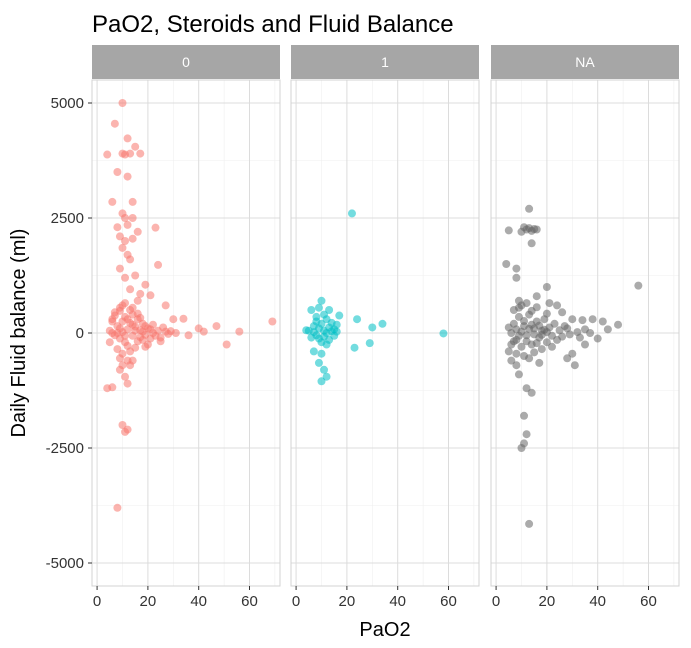  What do you see at coordinates (384, 630) in the screenshot?
I see `x-axis-title: PaO2` at bounding box center [384, 630].